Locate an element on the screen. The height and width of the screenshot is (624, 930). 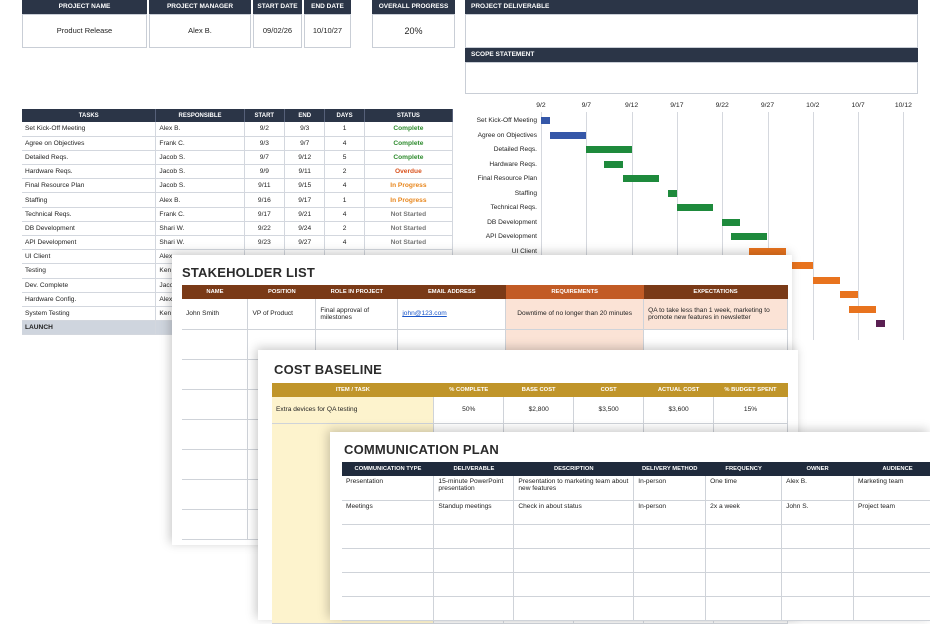
project-name-value: Product Release is located at coordinates (84, 30).